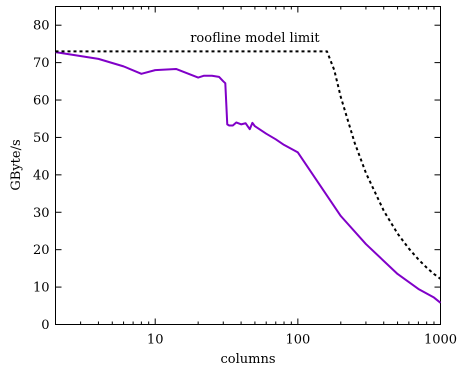 This screenshot has width=458, height=372. I want to click on y-tick-label: 0, so click(45, 325).